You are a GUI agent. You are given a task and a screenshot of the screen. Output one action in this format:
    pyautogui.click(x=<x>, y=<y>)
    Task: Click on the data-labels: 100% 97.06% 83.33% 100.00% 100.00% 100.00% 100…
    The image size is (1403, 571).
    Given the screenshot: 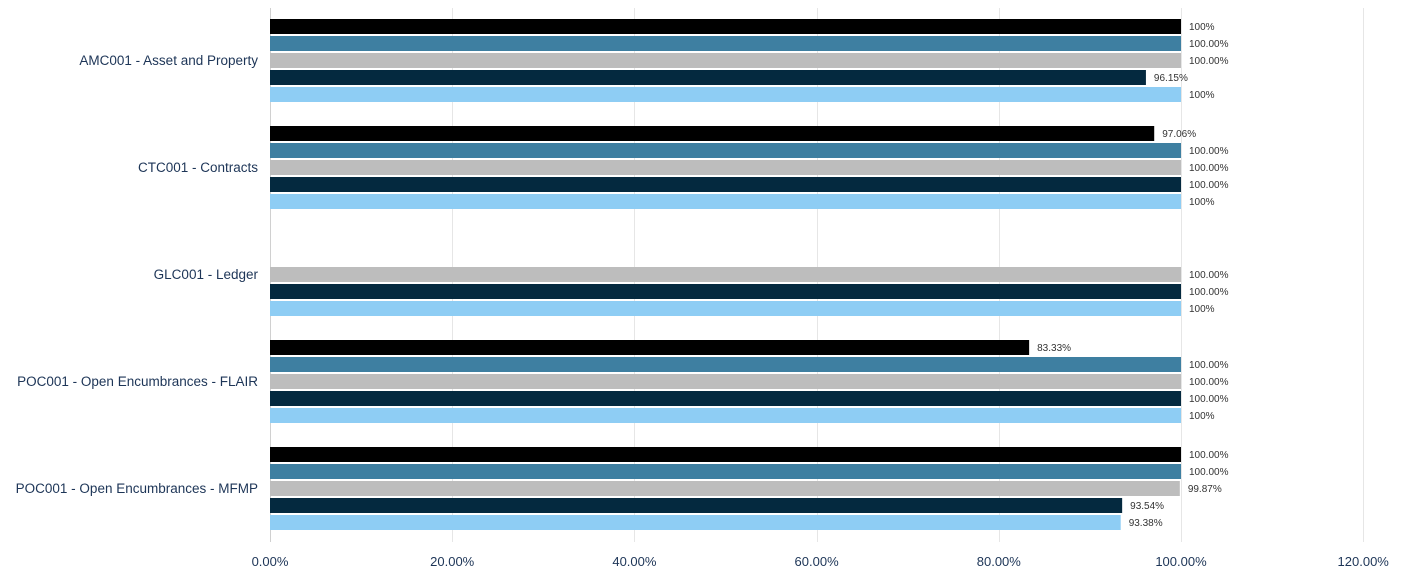 What is the action you would take?
    pyautogui.click(x=1132, y=275)
    